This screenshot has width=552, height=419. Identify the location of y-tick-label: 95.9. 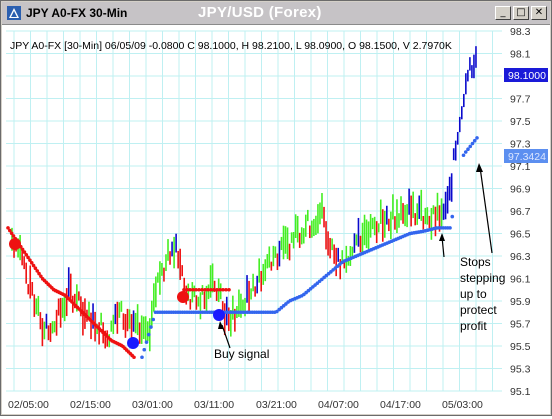
(520, 302).